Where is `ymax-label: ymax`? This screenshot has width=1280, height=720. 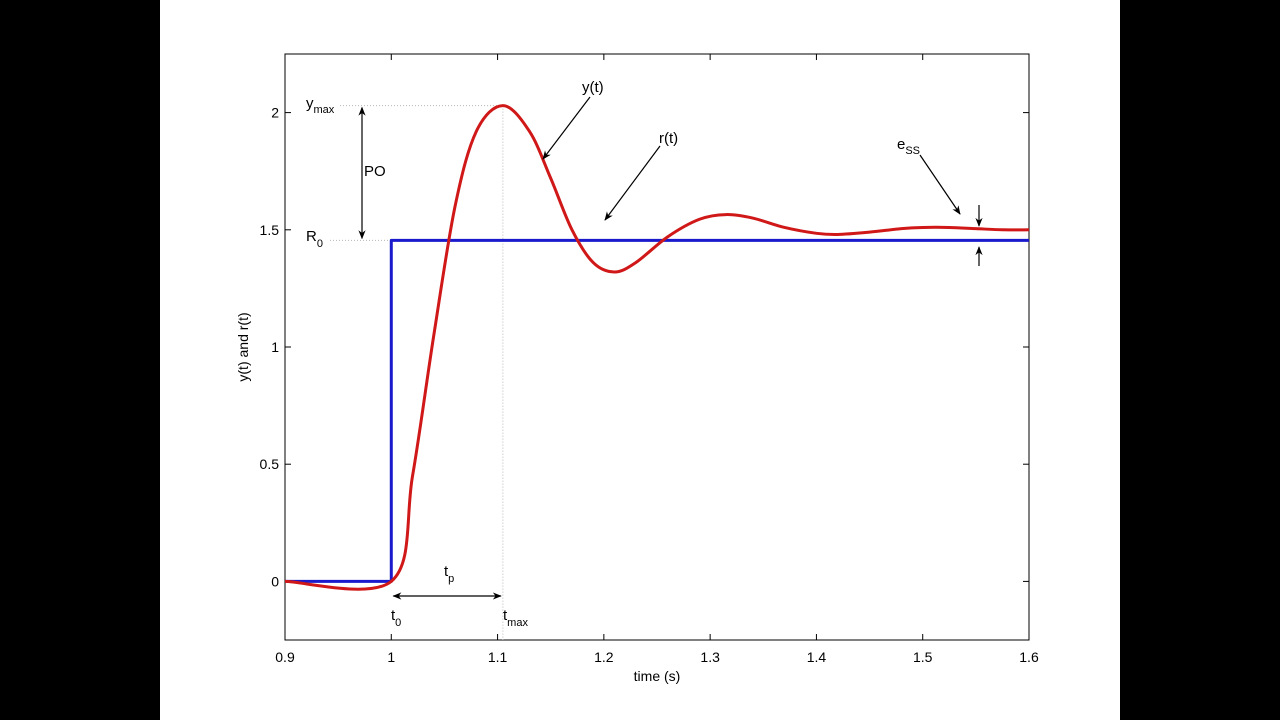 ymax-label: ymax is located at coordinates (320, 105).